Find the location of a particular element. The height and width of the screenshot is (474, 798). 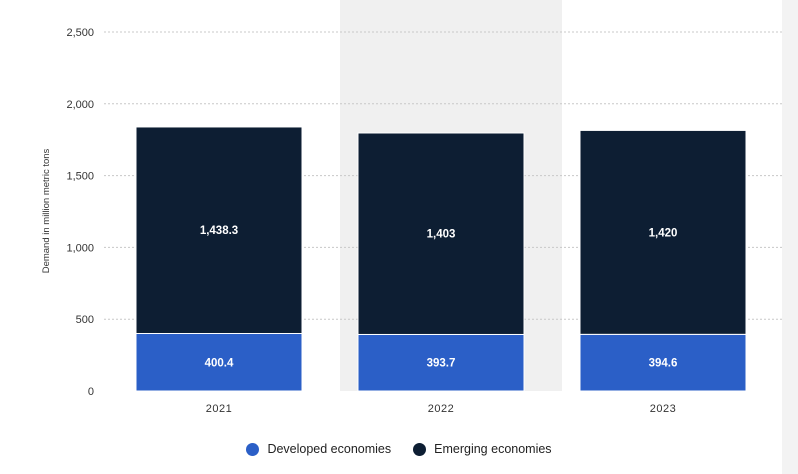

legend-item-developed: Developed economies is located at coordinates (318, 449).